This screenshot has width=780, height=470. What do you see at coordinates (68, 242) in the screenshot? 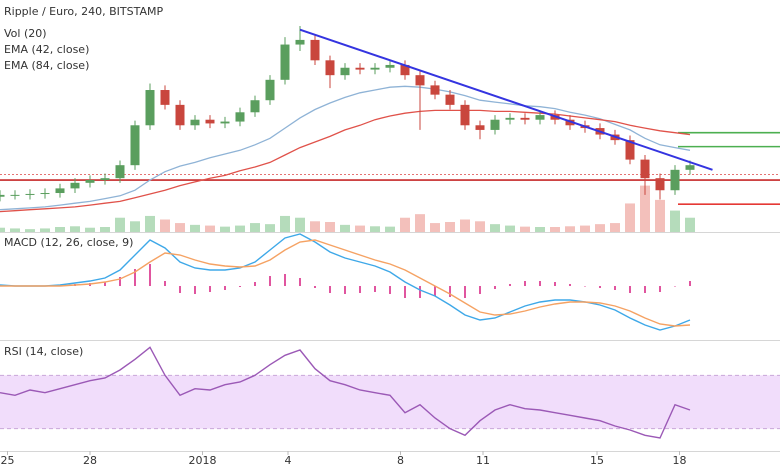
I see `macd-title: MACD (12, 26, close, 9)` at bounding box center [68, 242].